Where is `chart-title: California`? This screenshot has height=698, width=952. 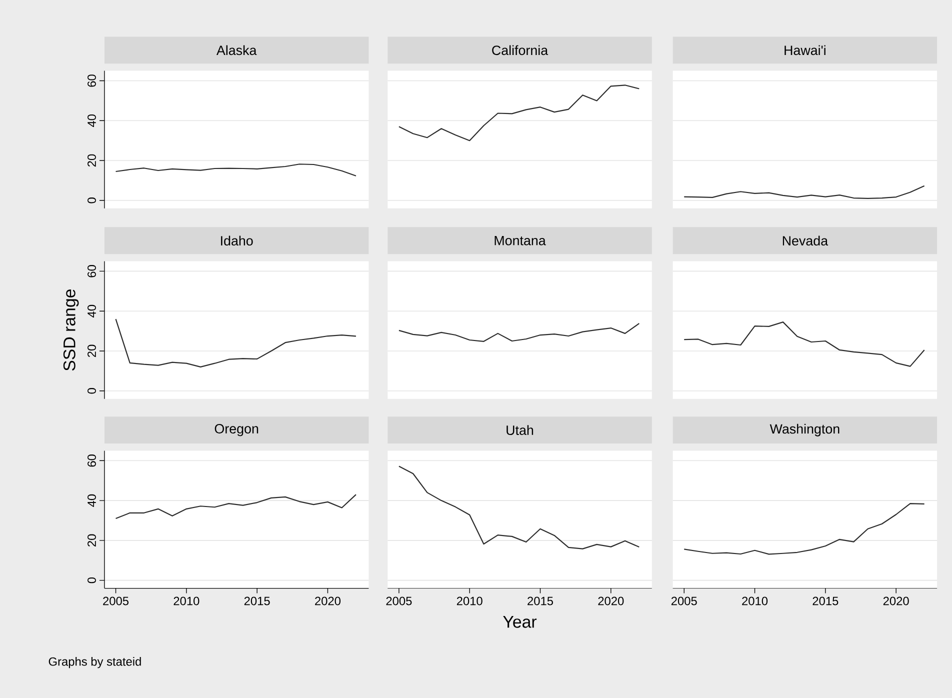
chart-title: California is located at coordinates (520, 50).